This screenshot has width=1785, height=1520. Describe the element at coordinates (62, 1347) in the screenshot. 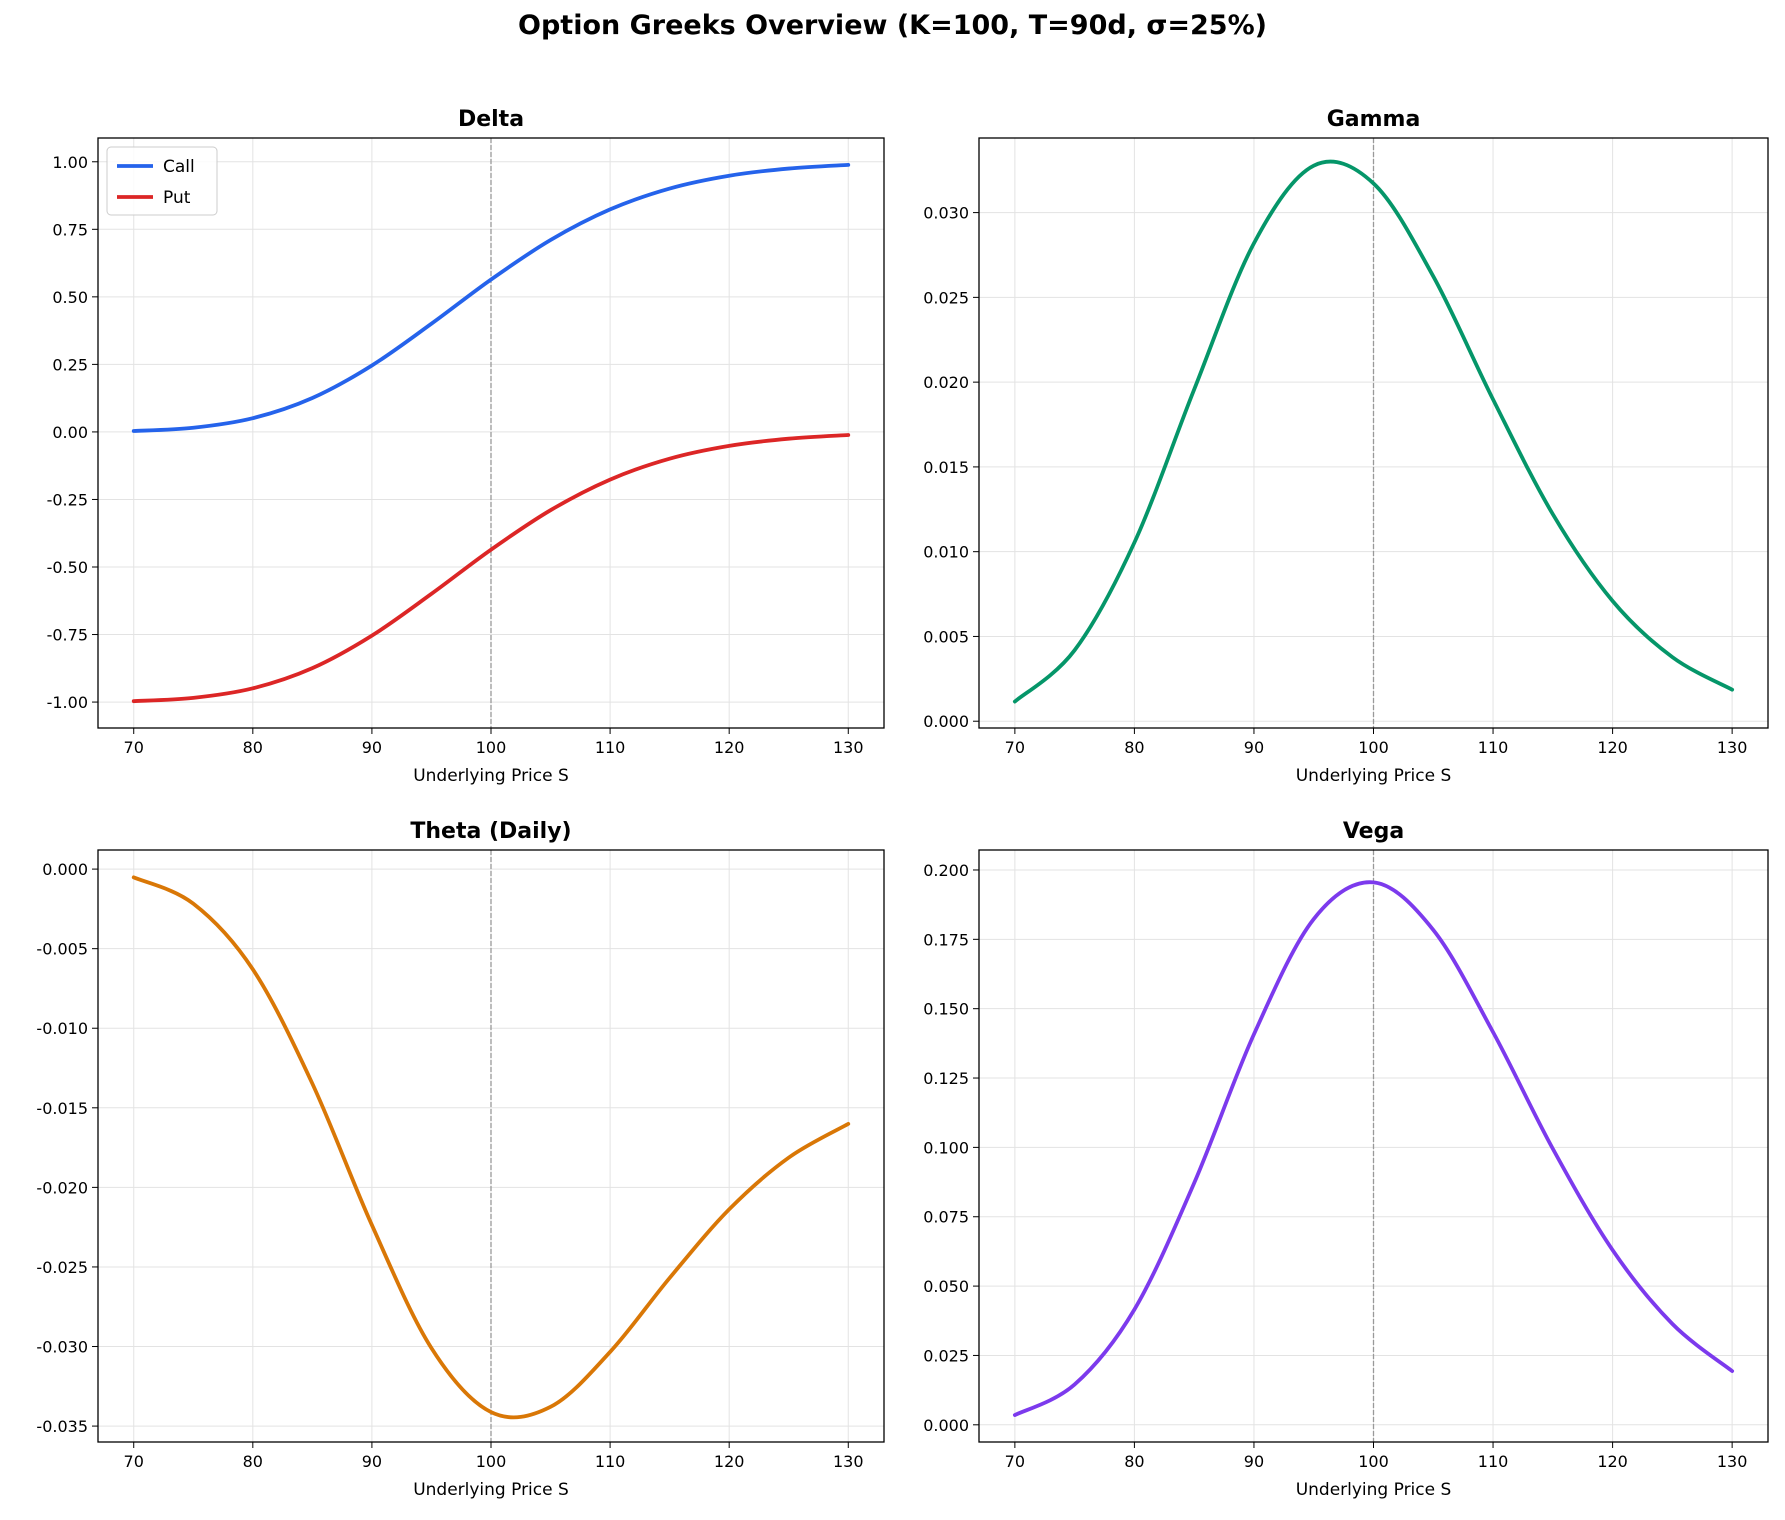

I see `y-tick-label: -0.030` at that location.